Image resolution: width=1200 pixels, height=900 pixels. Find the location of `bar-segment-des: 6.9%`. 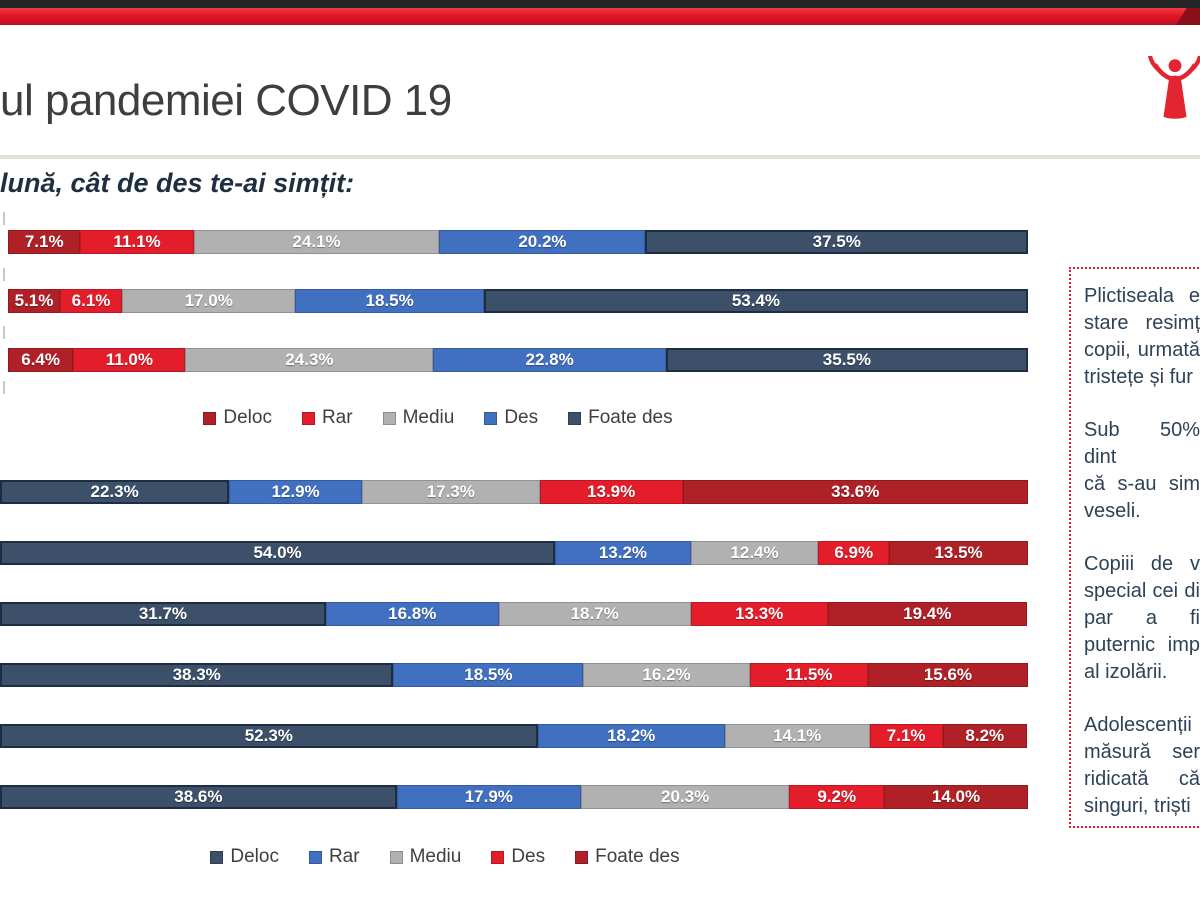

bar-segment-des: 6.9% is located at coordinates (854, 553).